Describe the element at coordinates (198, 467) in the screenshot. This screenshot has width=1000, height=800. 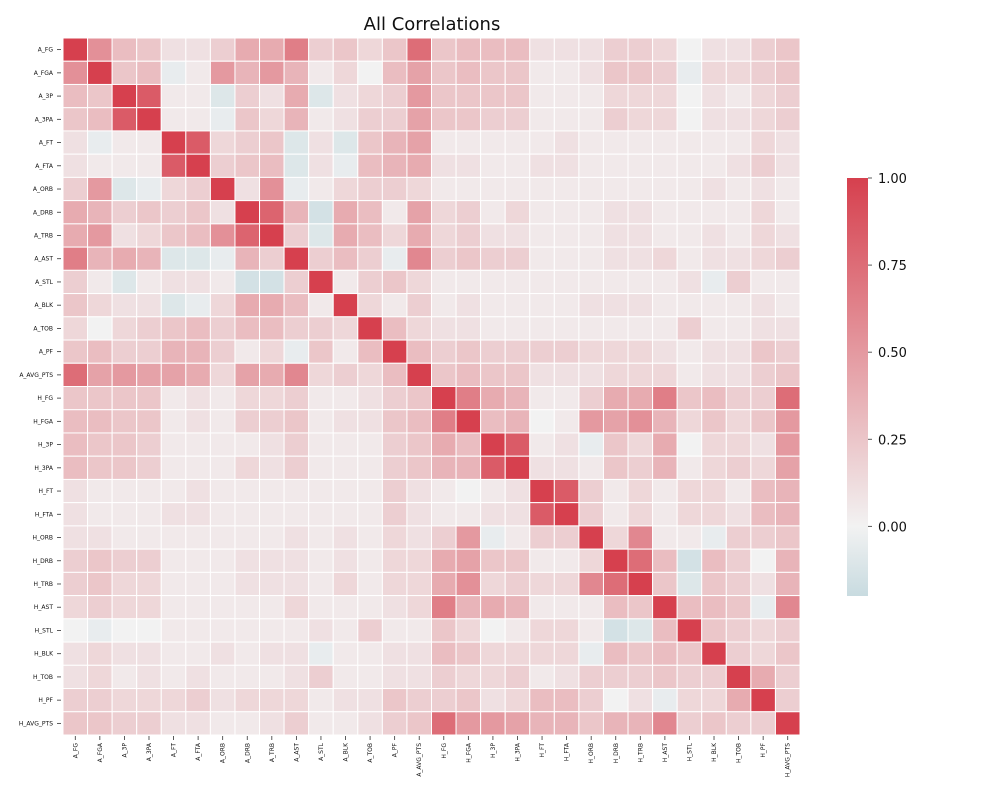
I see `heatmap-cell-H_3PA-A_FTA` at that location.